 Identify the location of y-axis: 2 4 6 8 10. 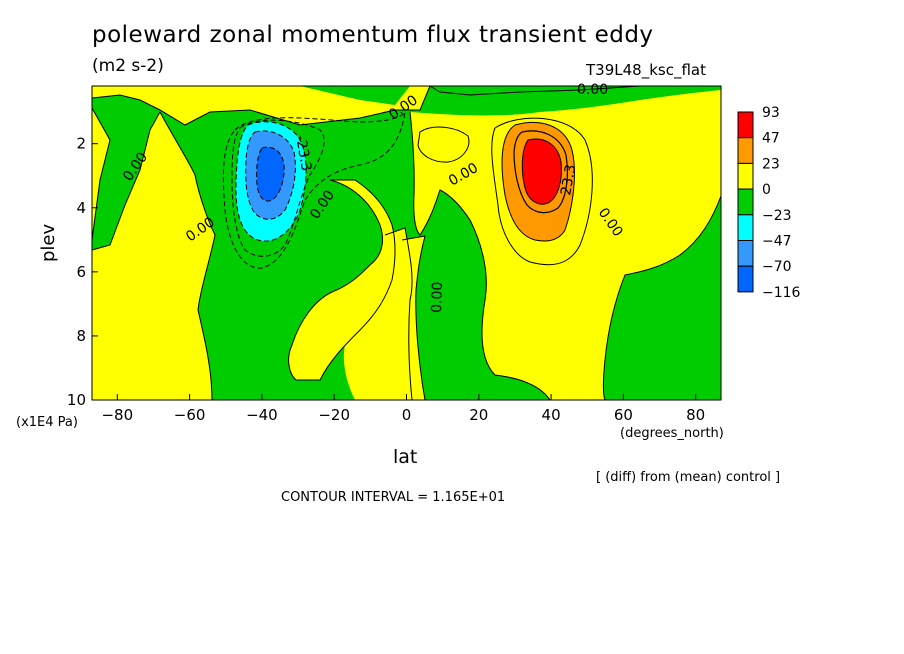
(82, 272).